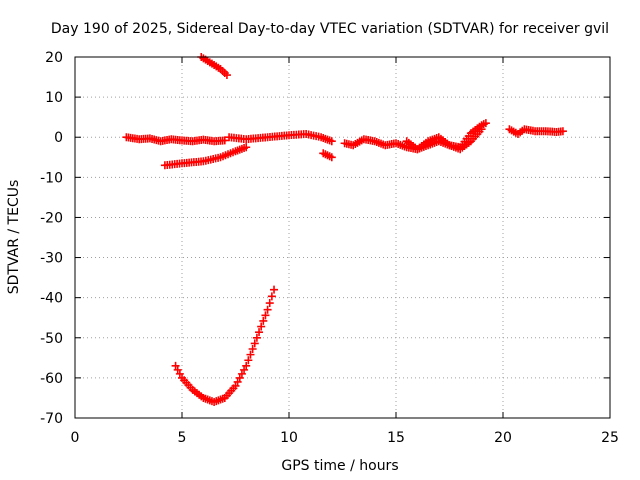  Describe the element at coordinates (54, 58) in the screenshot. I see `y-tick-label: 20` at that location.